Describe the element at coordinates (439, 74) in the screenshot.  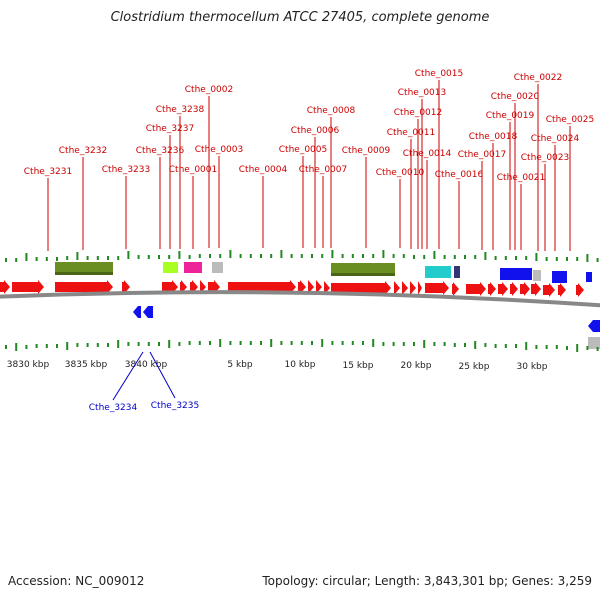
I see `gene-label: Cthe_0015` at that location.